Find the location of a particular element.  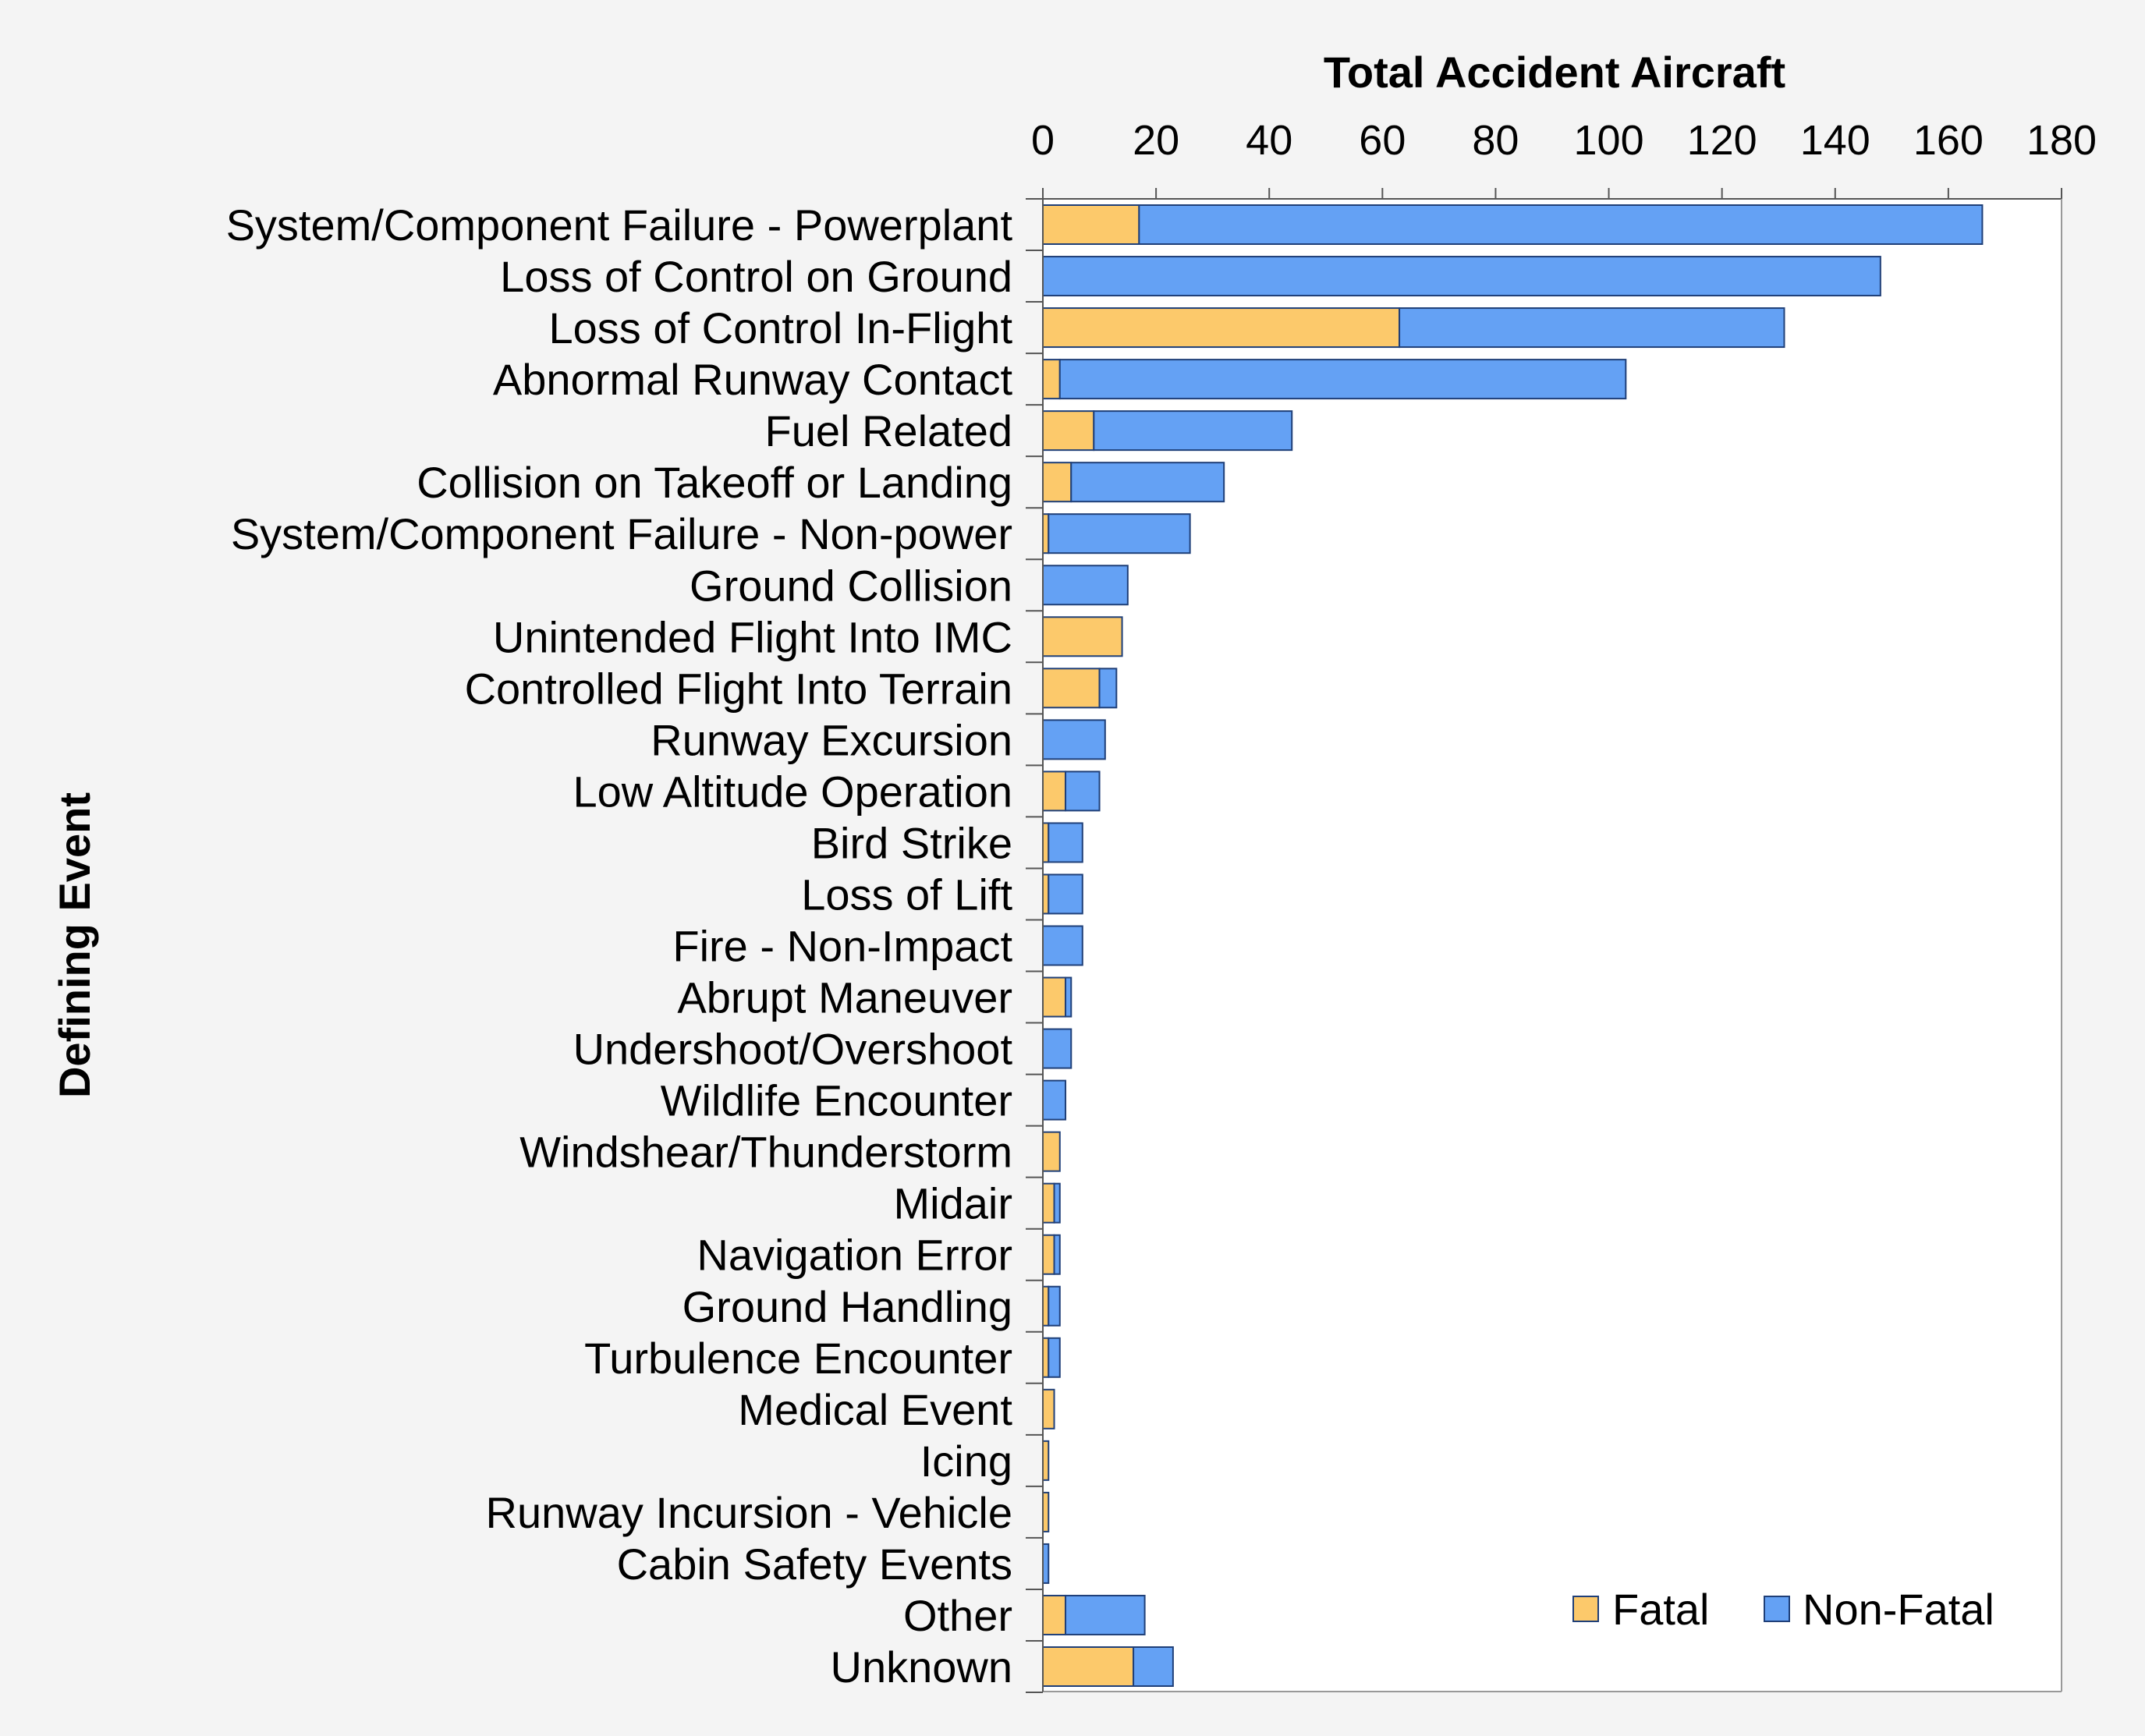

y-tick-label: Icing is located at coordinates (966, 1461).